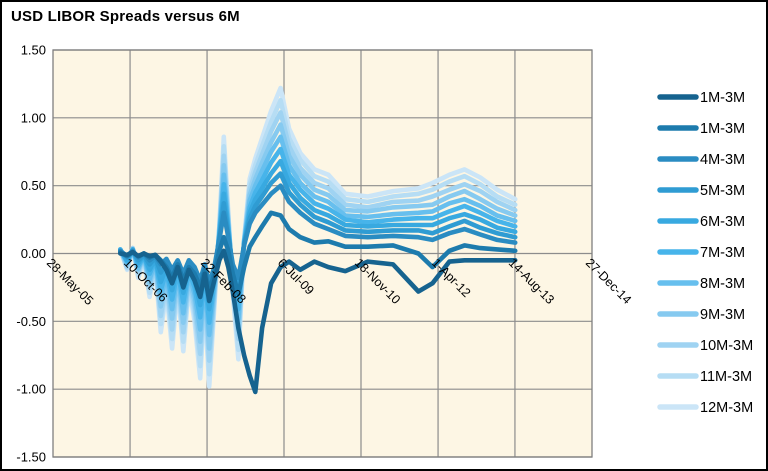  I want to click on legend-label-9m-3m: 9M-3M, so click(722, 315).